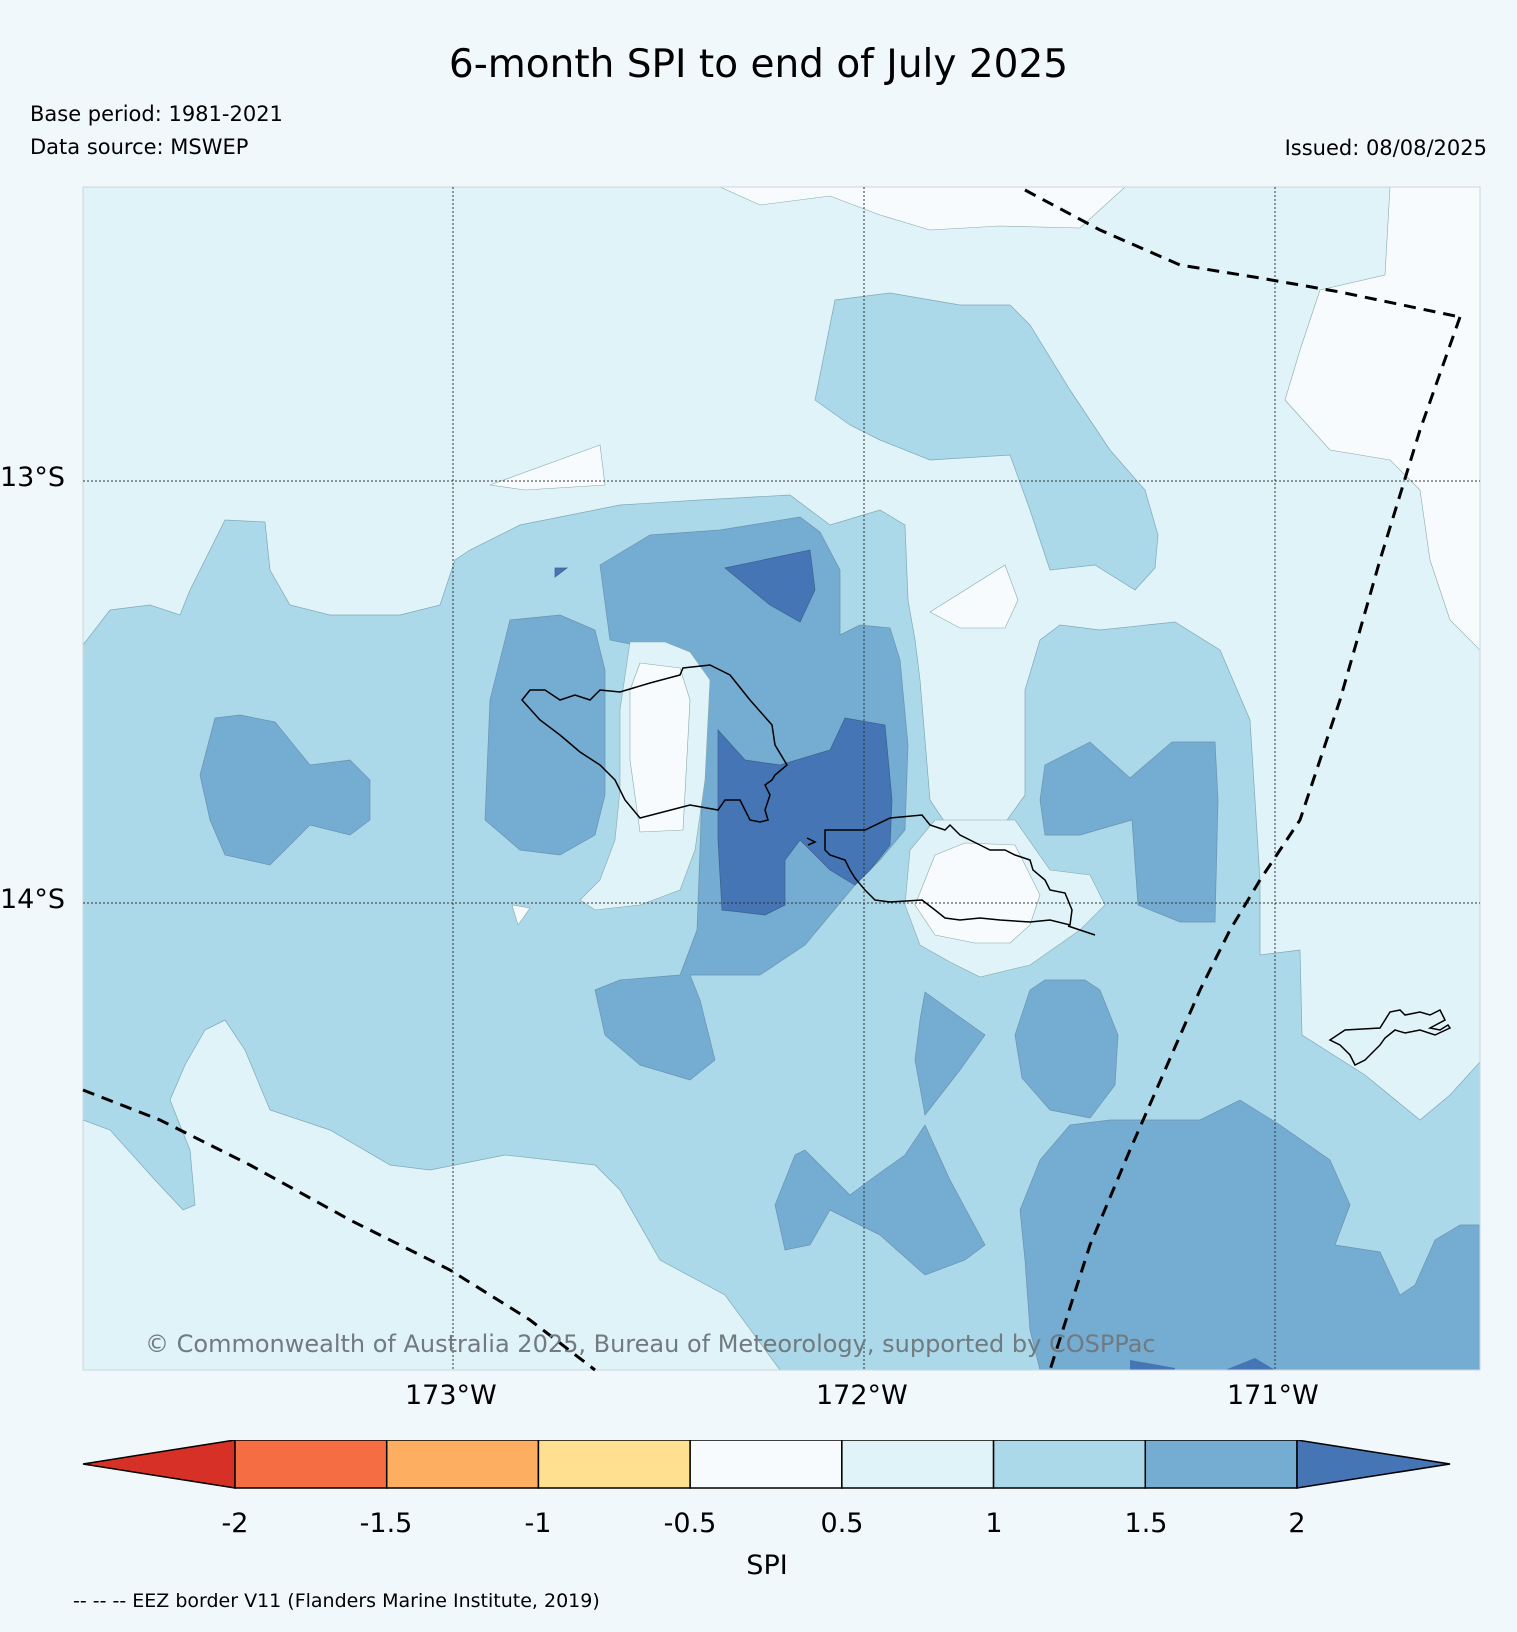 This screenshot has width=1517, height=1632. What do you see at coordinates (1242, 253) in the screenshot?
I see `eez-border-north` at bounding box center [1242, 253].